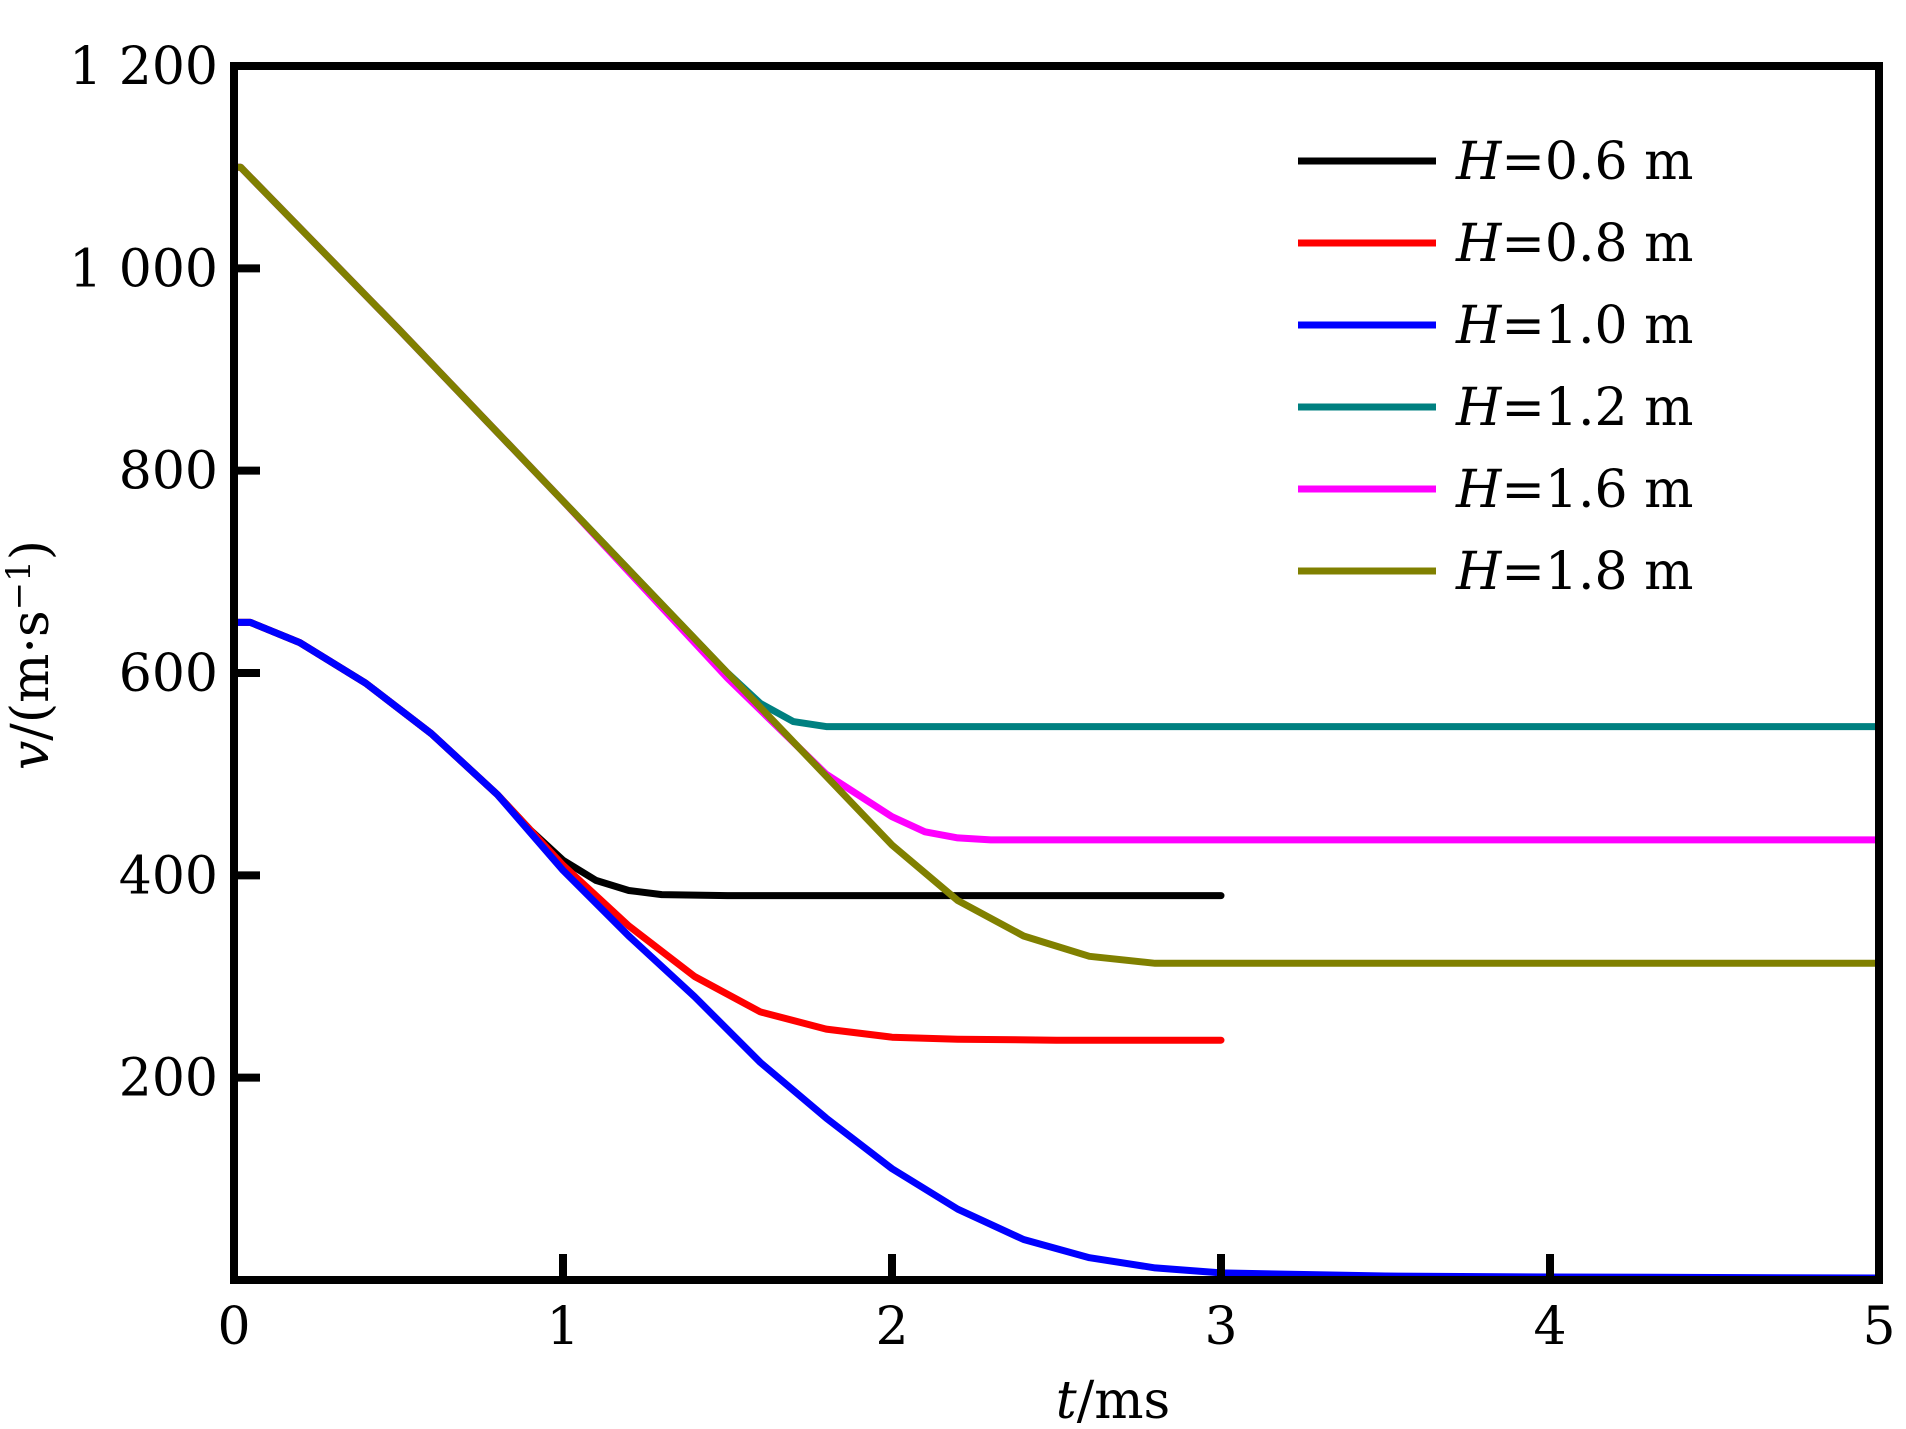 The image size is (1906, 1429). What do you see at coordinates (1597, 326) in the screenshot?
I see `legend-value: =1.0 m` at bounding box center [1597, 326].